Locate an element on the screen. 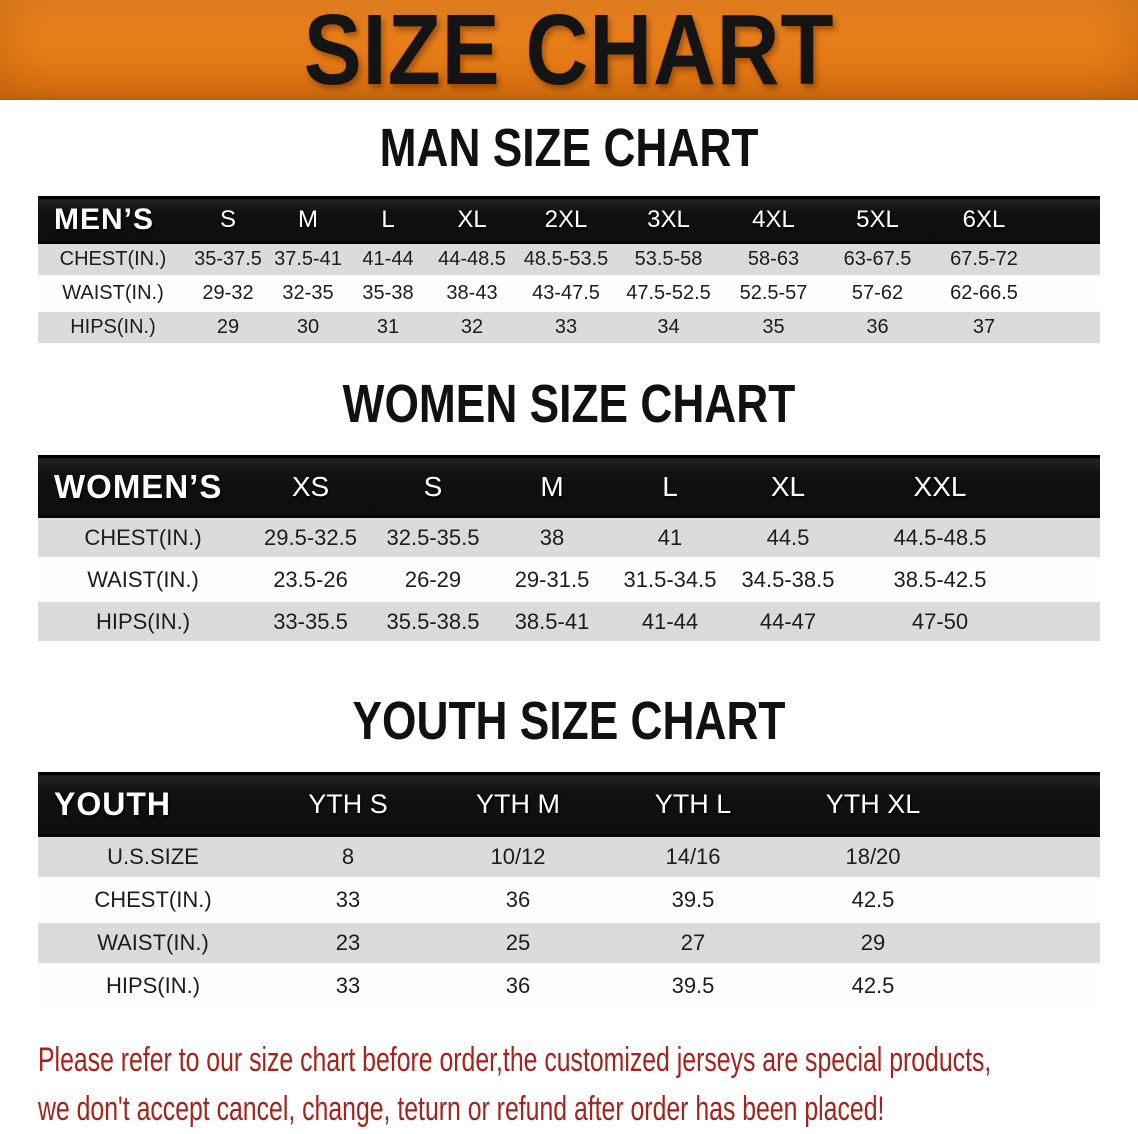  cell-value: 48.5-53.5 is located at coordinates (566, 260).